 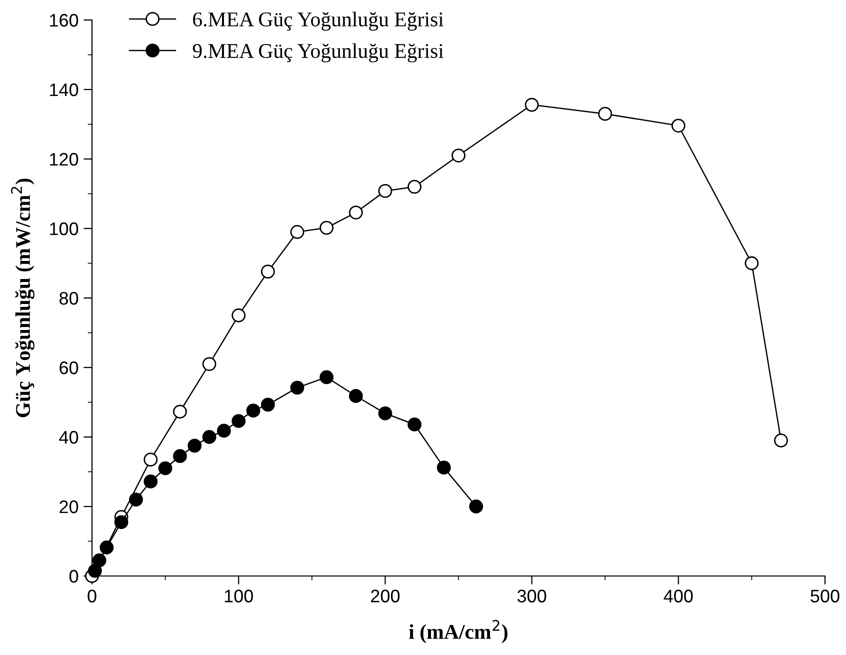 What do you see at coordinates (22, 298) in the screenshot?
I see `y-axis-title: Güç Yoğunluğu (mW/cm$^{2}$)` at bounding box center [22, 298].